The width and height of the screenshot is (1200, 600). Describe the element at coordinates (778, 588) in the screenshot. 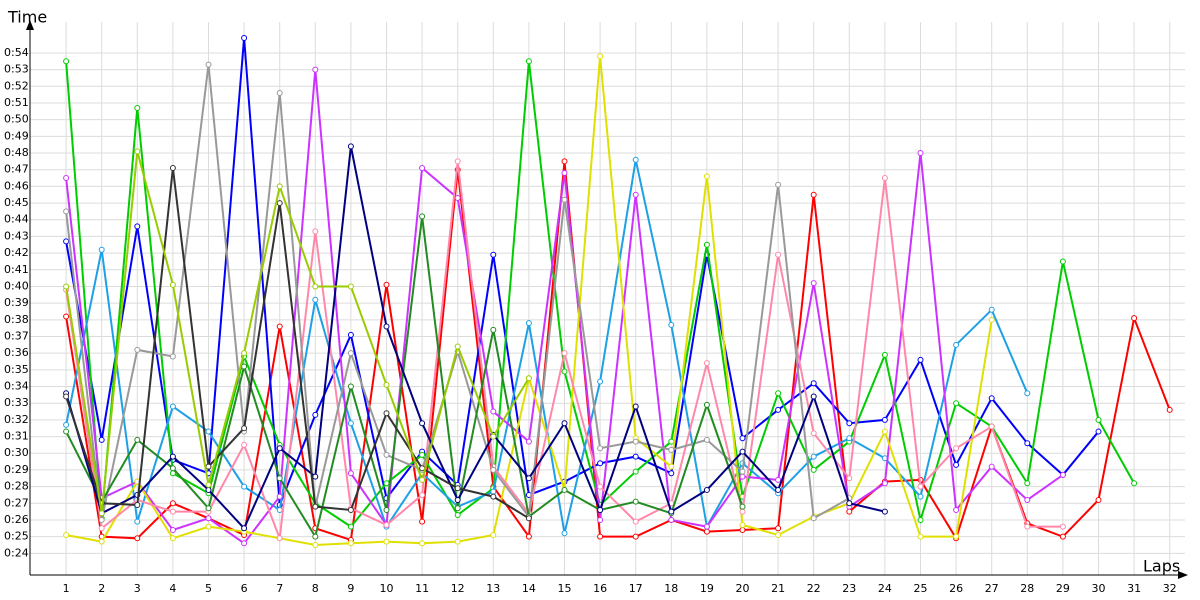

I see `x-tick-label: 21` at that location.